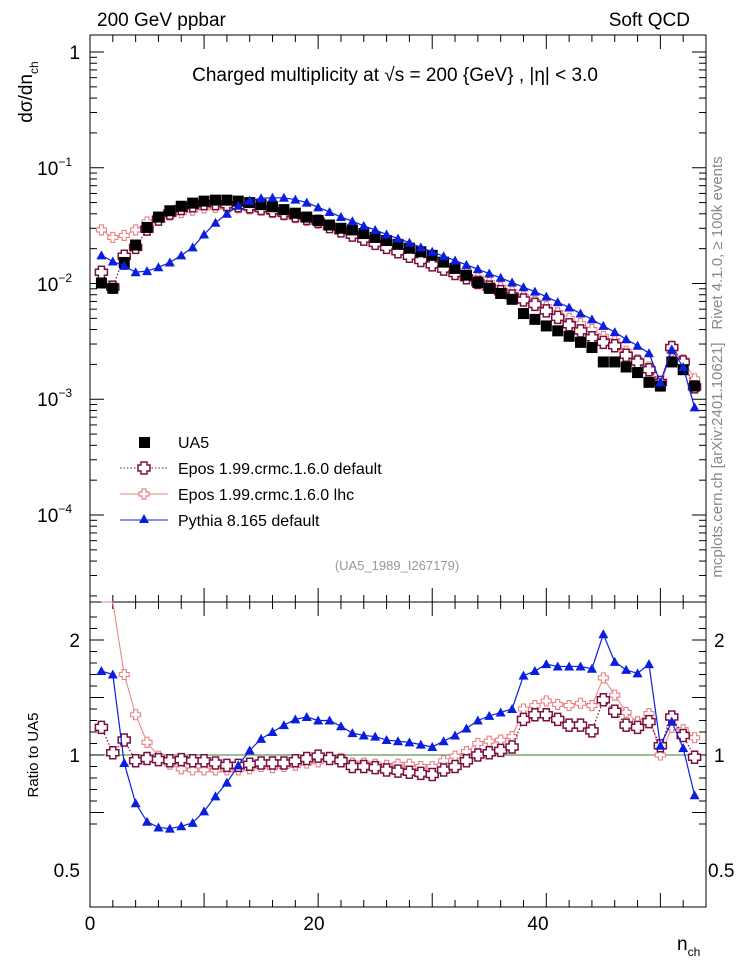 This screenshot has width=746, height=972. Describe the element at coordinates (721, 871) in the screenshot. I see `ratio-tick-05-right: 0.5` at that location.